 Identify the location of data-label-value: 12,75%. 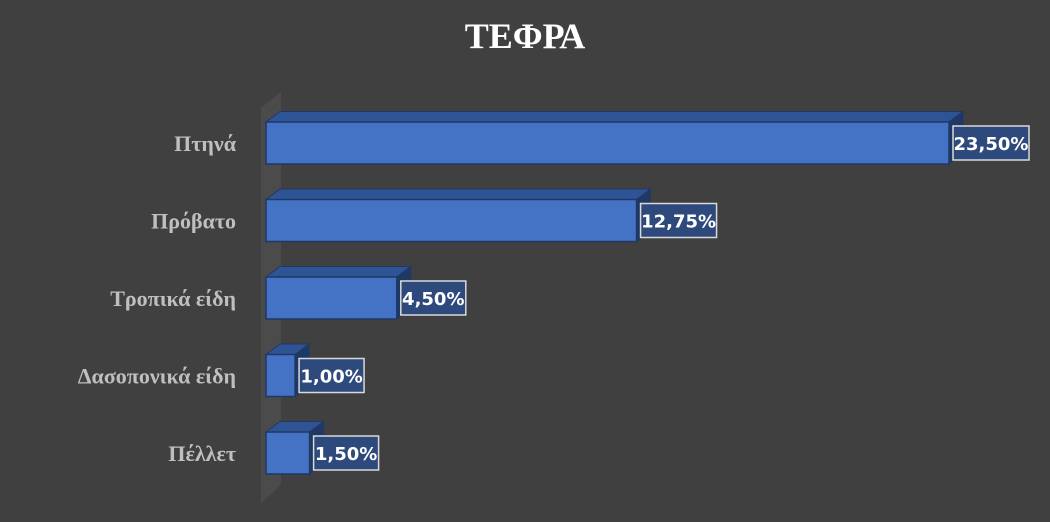
(678, 222).